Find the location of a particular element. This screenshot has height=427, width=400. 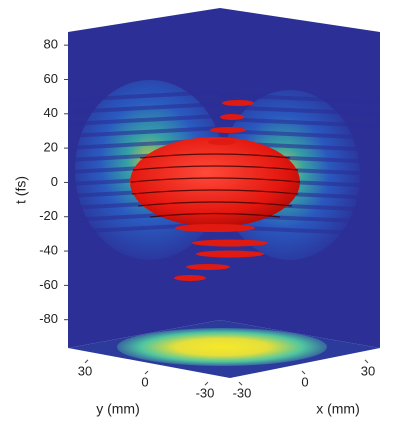

z-tick-label: 20 is located at coordinates (51, 147).